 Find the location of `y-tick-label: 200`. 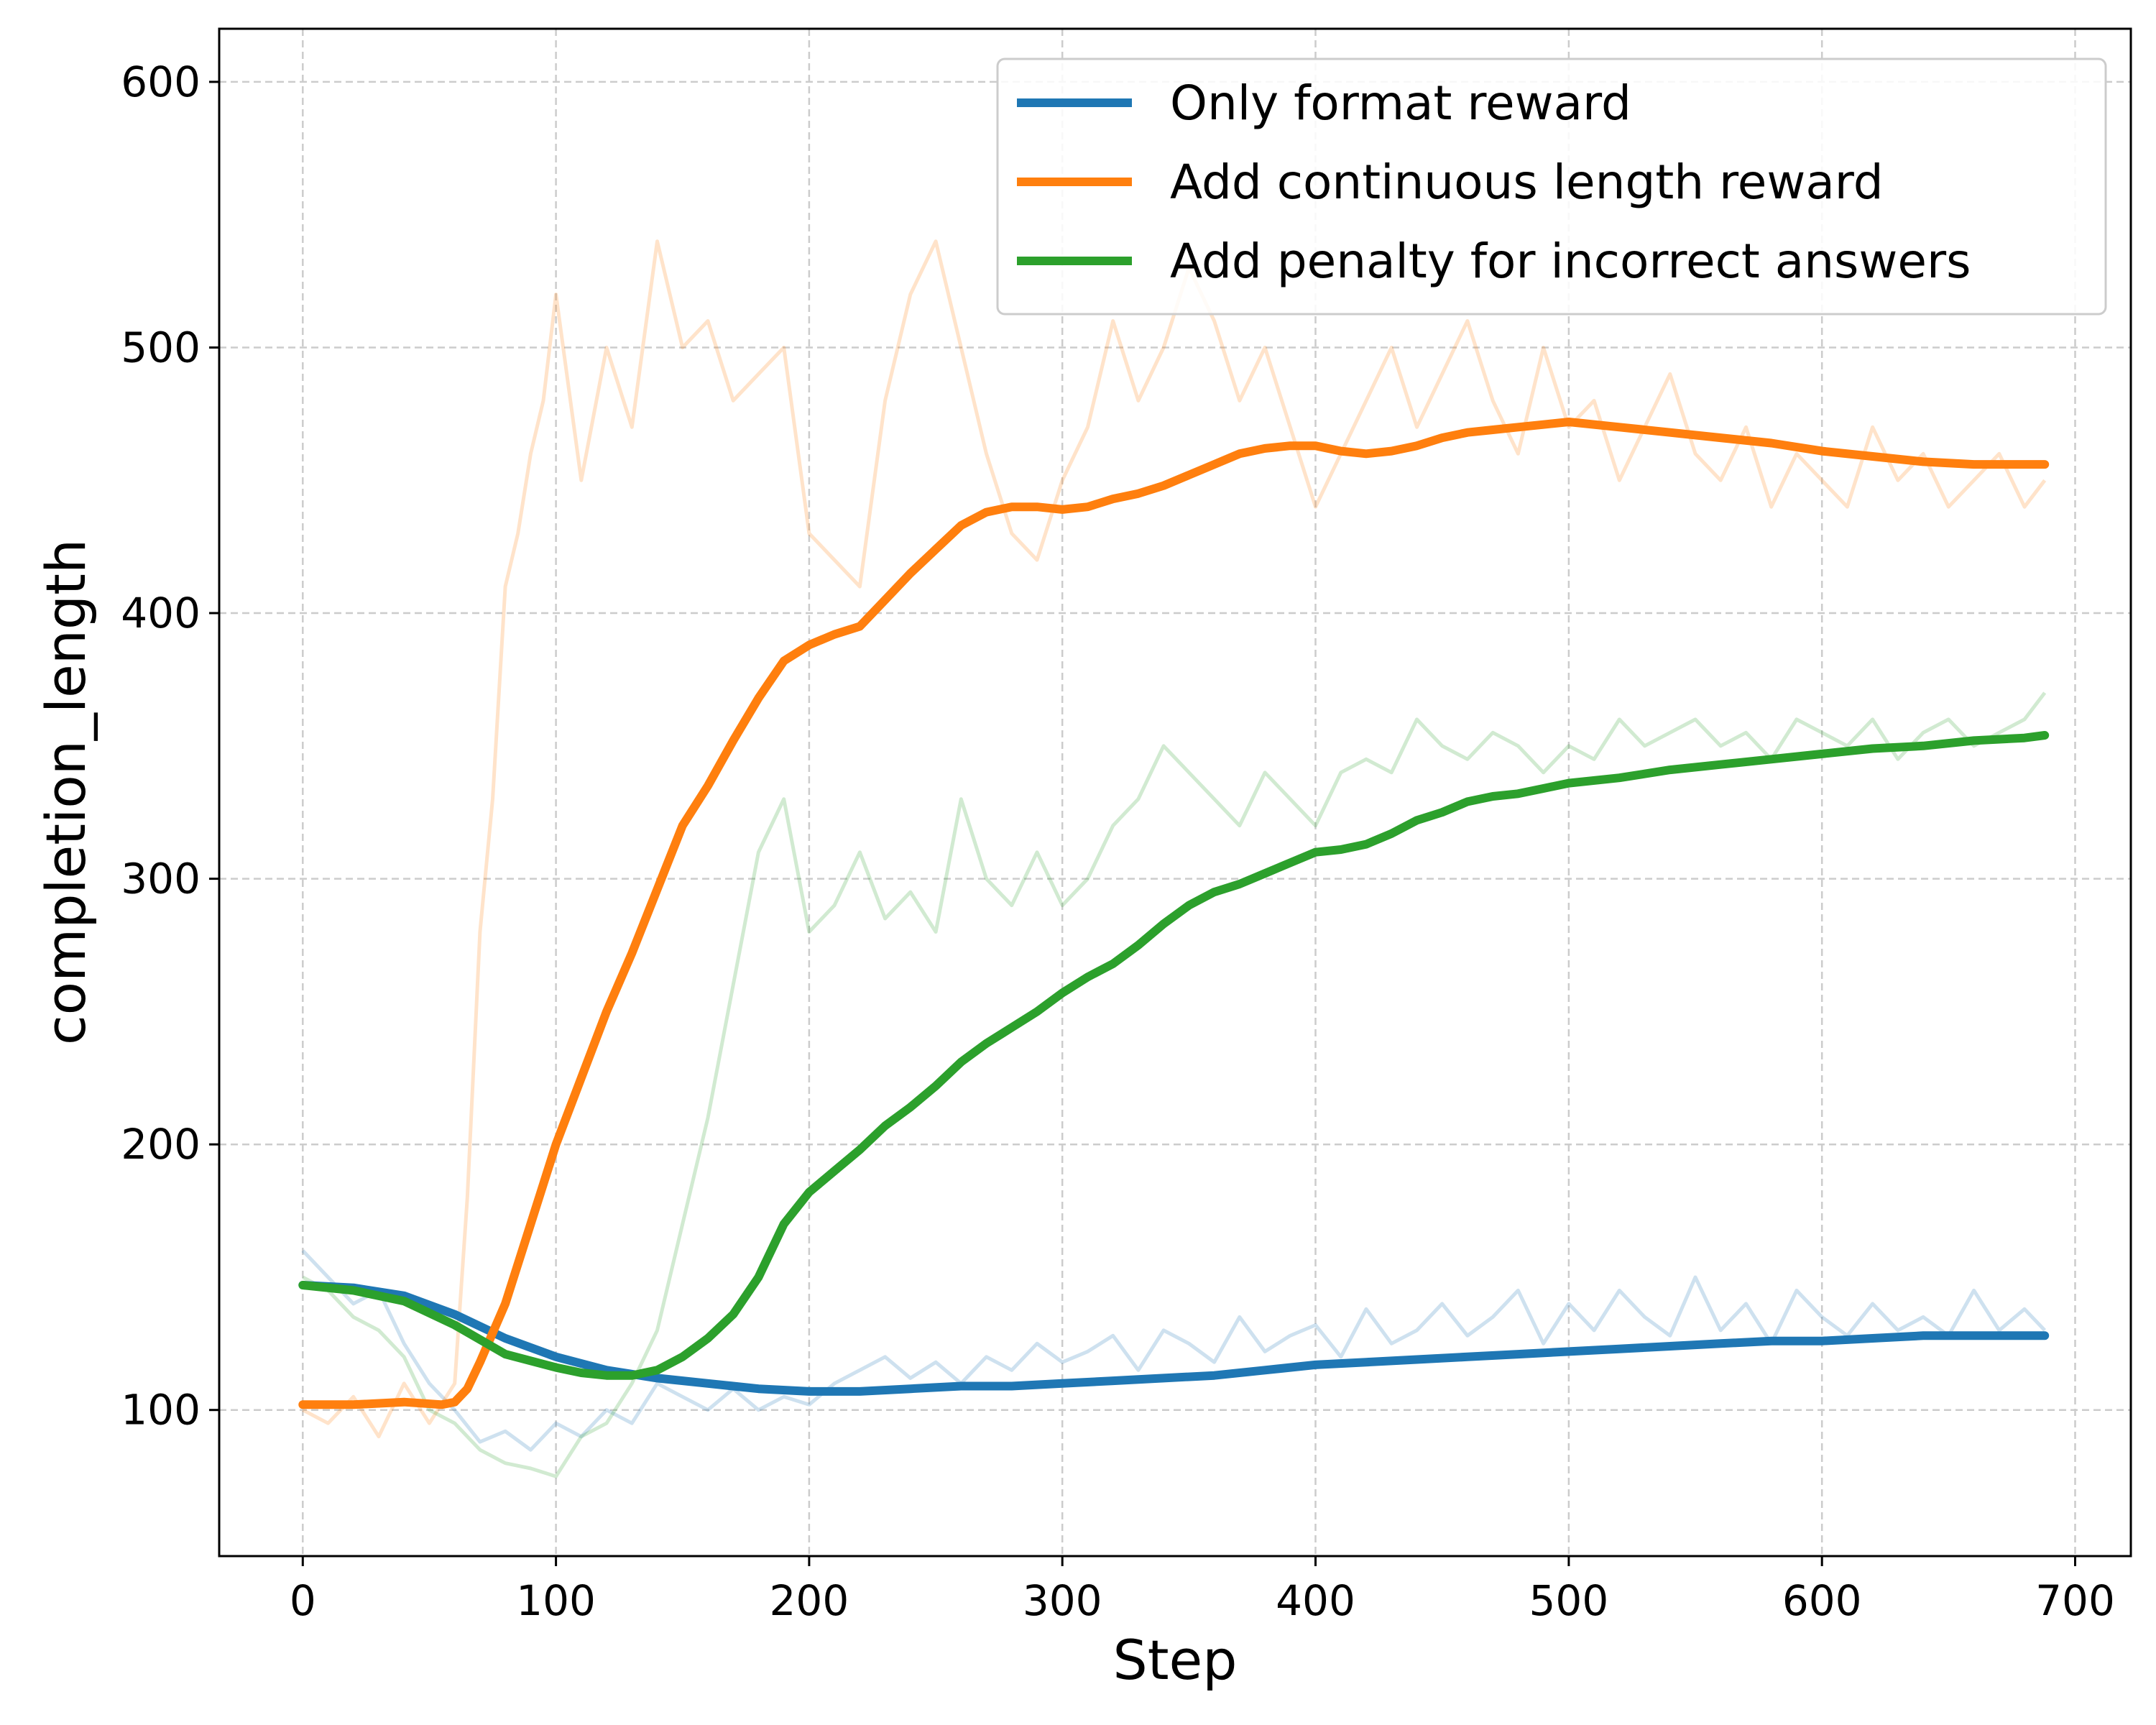

y-tick-label: 200 is located at coordinates (161, 1144).